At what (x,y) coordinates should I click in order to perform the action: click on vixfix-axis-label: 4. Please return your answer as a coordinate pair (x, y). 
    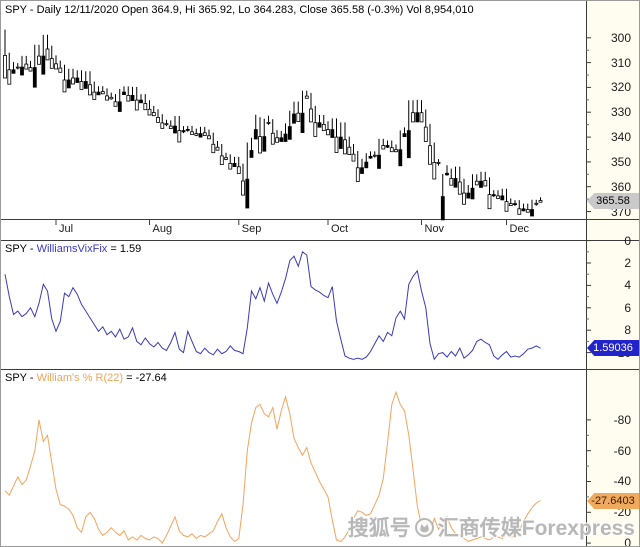
    Looking at the image, I should click on (627, 285).